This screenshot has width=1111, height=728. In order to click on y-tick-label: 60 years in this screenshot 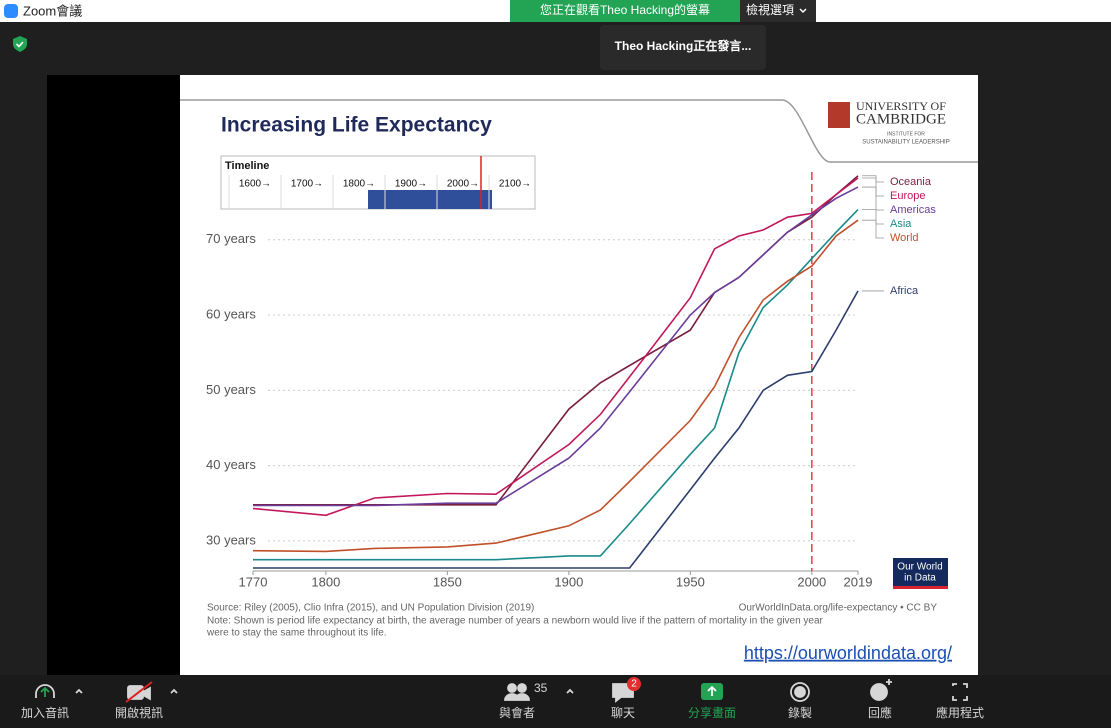, I will do `click(231, 313)`.